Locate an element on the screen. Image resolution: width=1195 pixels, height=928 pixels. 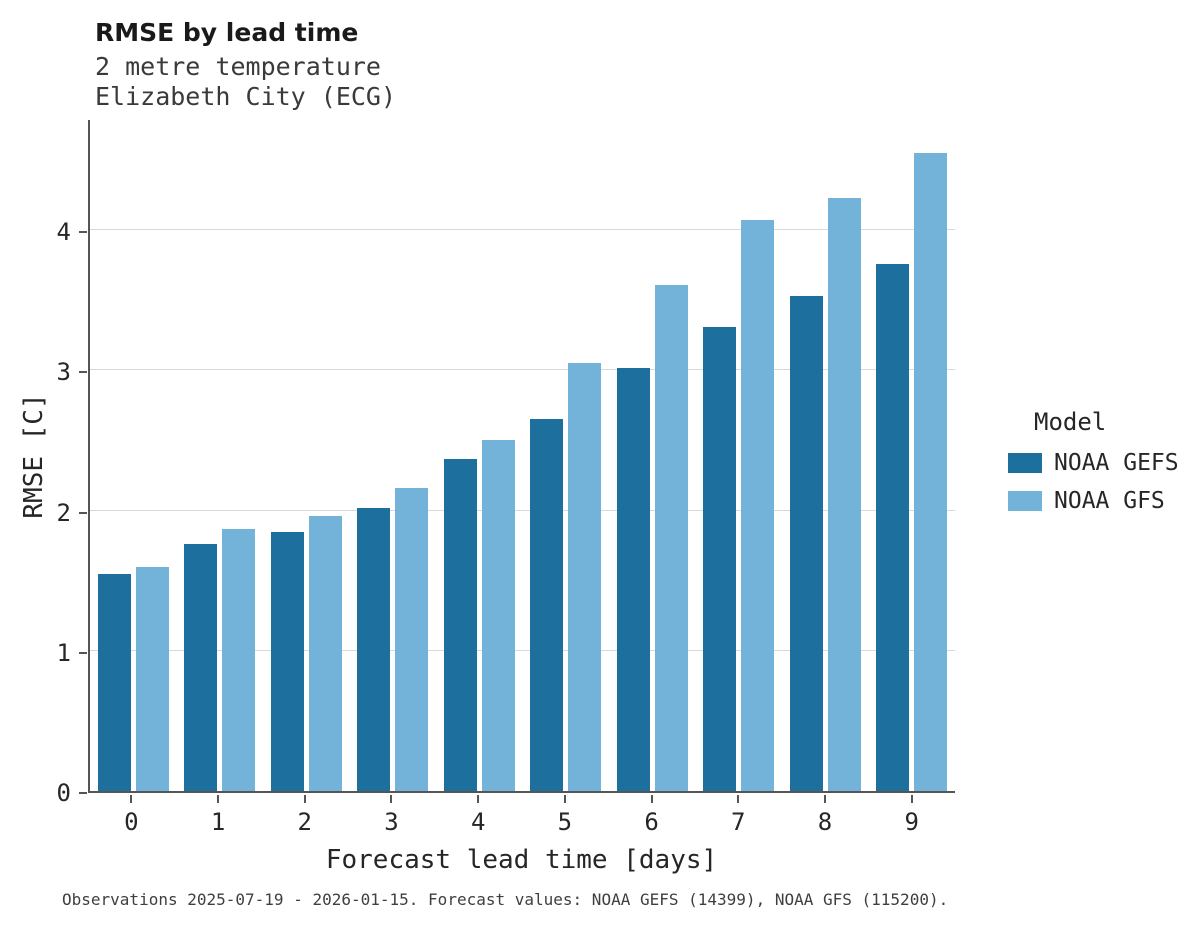
x-axis-title: Forecast lead time [days] is located at coordinates (521, 860).